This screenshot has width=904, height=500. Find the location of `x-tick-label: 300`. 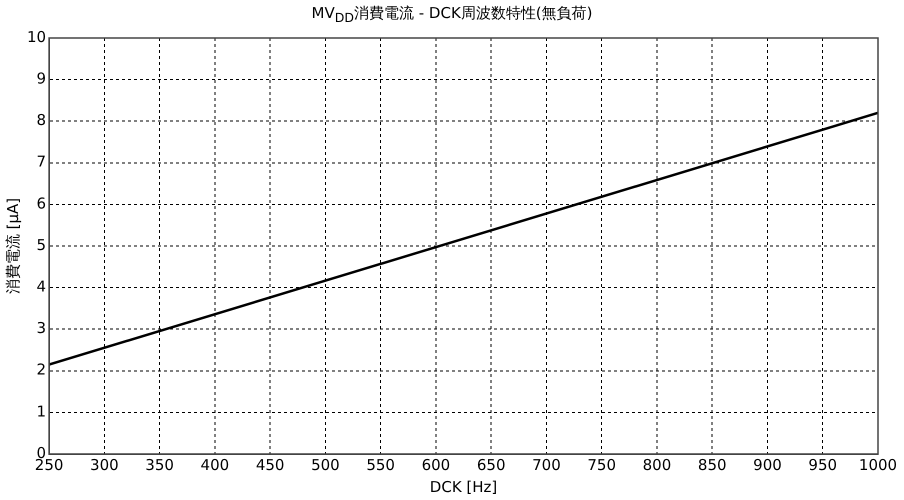

x-tick-label: 300 is located at coordinates (104, 465).